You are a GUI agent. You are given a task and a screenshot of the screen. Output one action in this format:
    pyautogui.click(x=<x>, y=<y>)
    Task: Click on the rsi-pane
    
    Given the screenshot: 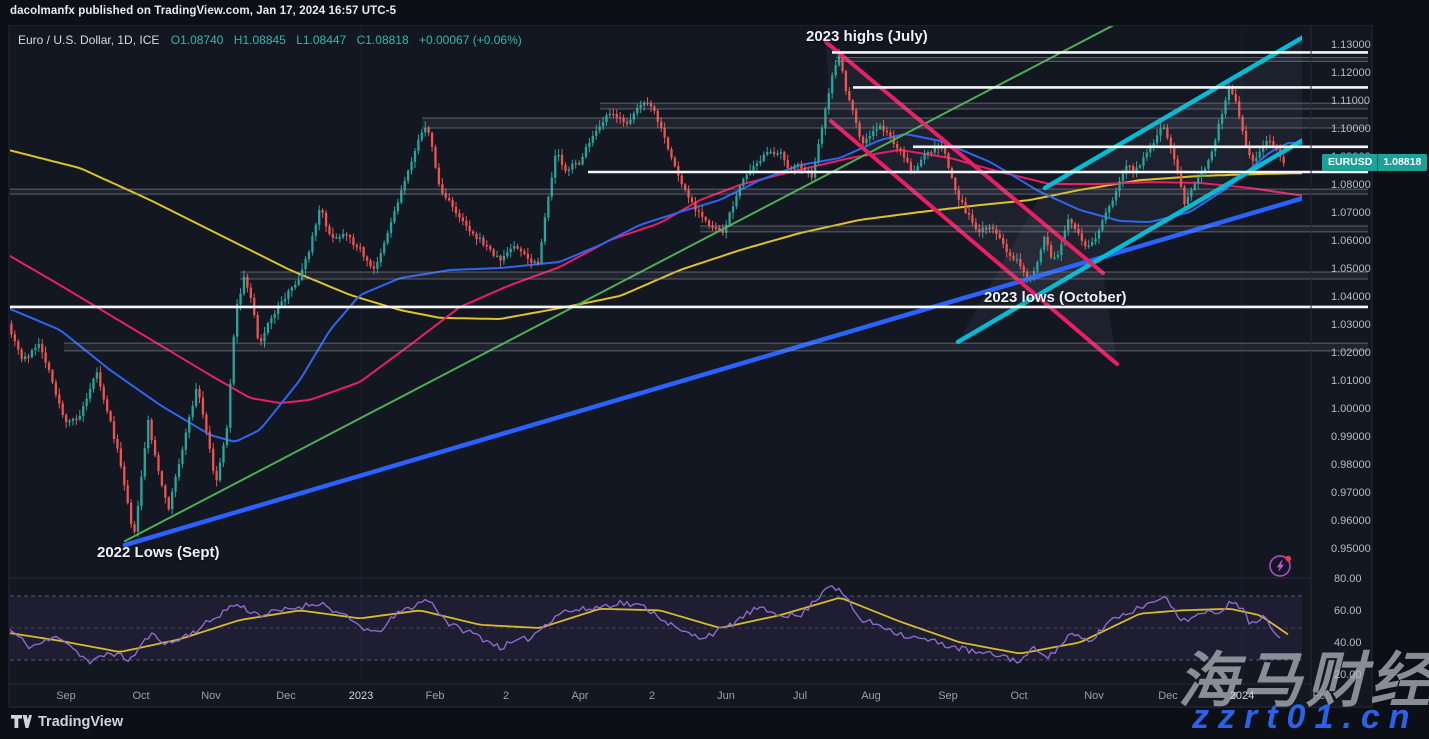 What is the action you would take?
    pyautogui.click(x=655, y=625)
    